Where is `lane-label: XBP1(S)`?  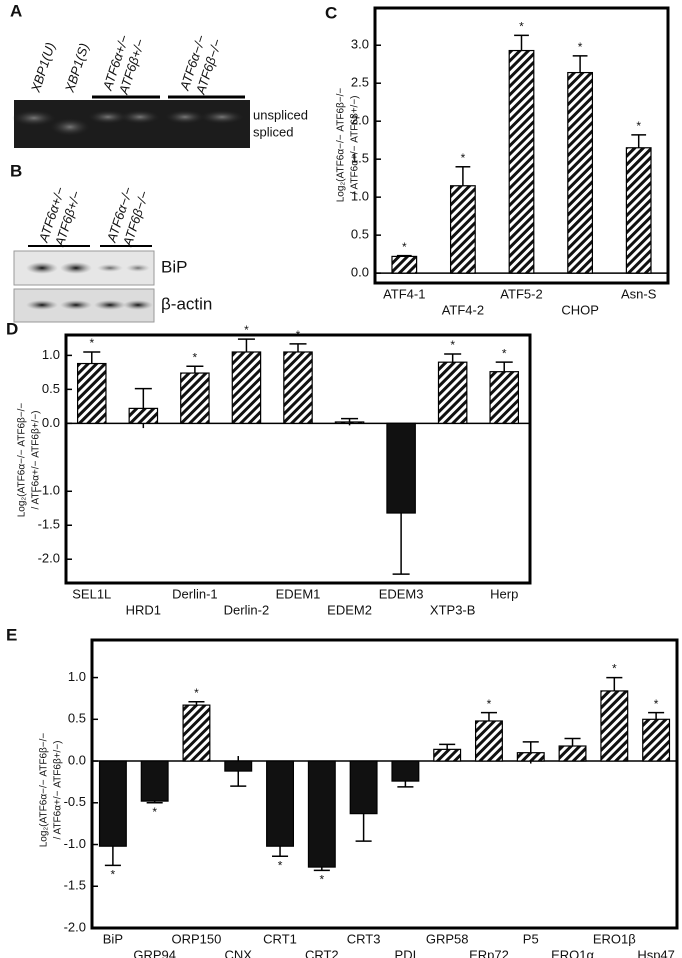 lane-label: XBP1(S) is located at coordinates (77, 68).